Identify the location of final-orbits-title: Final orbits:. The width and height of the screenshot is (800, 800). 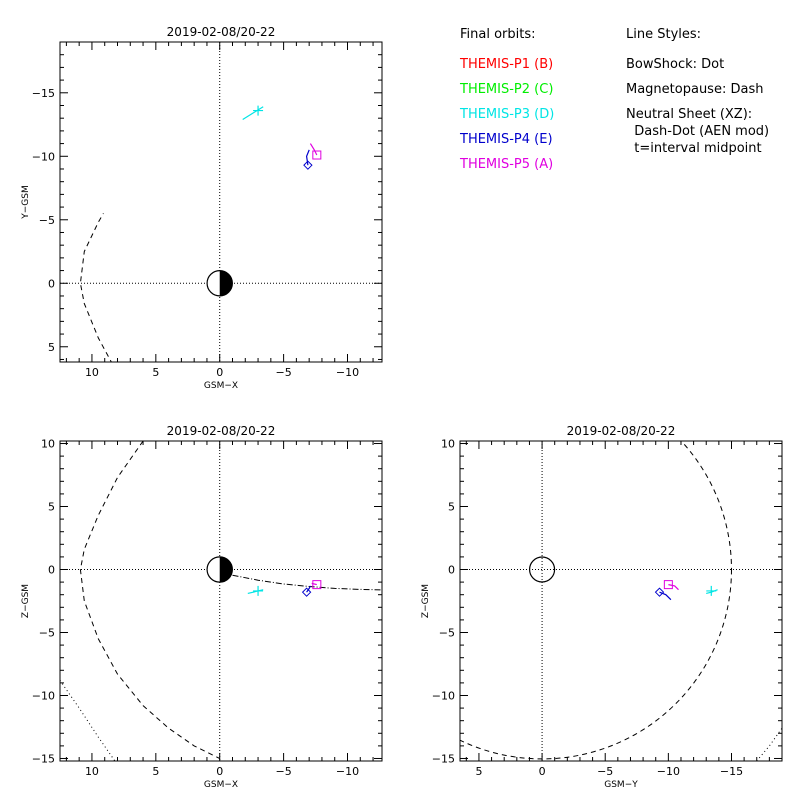
(498, 34).